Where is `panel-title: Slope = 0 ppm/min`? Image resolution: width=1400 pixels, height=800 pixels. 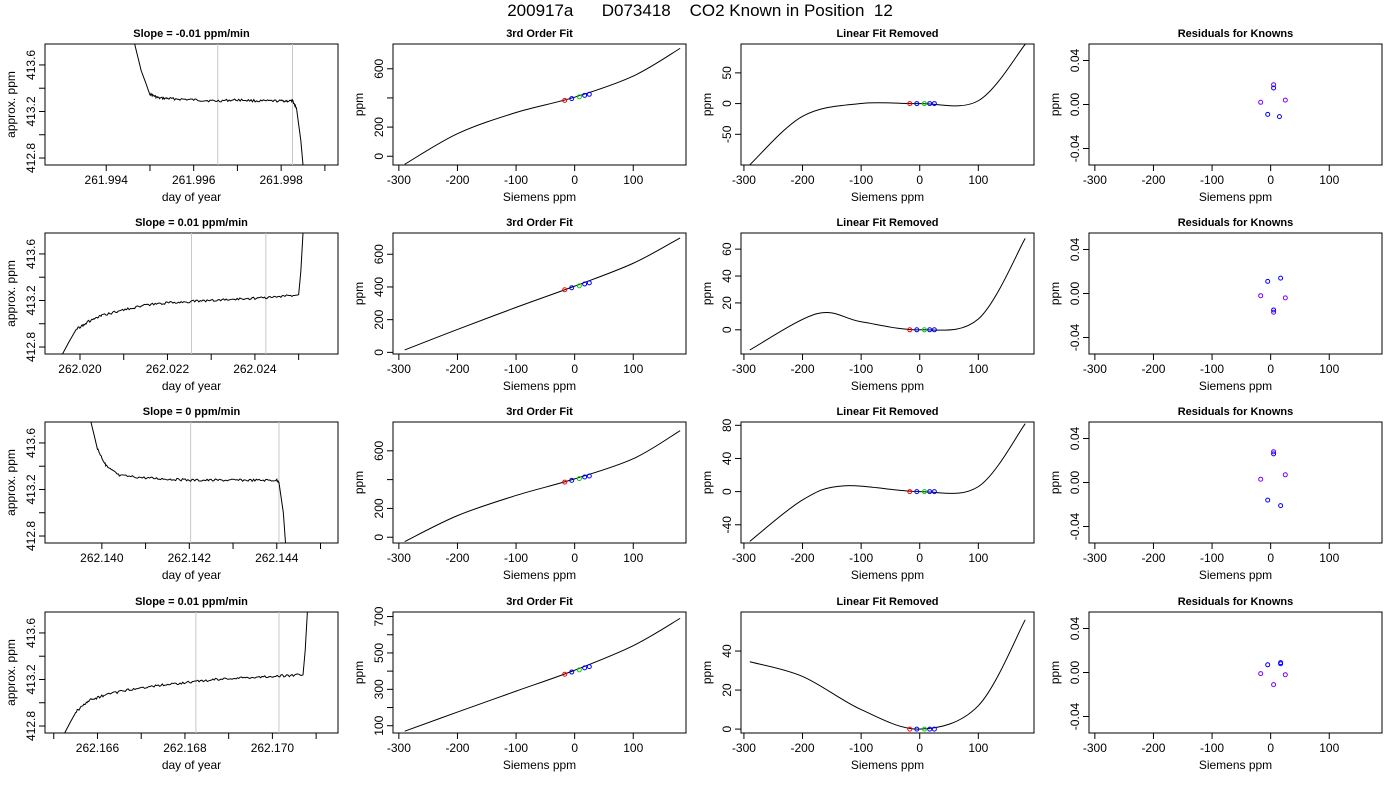
panel-title: Slope = 0 ppm/min is located at coordinates (192, 412).